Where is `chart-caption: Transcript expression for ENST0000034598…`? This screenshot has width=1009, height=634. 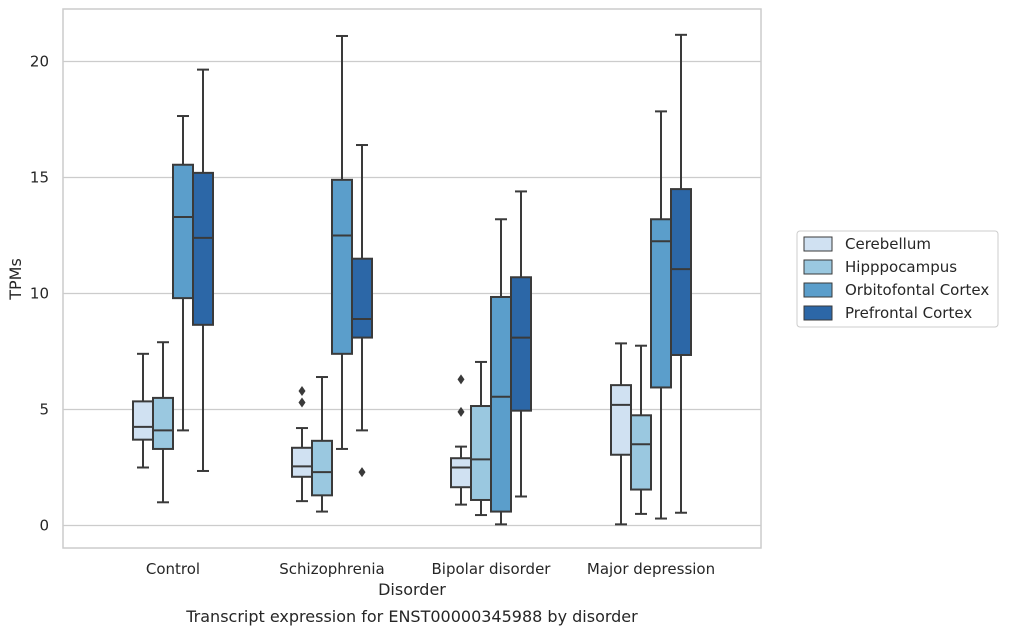
chart-caption: Transcript expression for ENST0000034598… is located at coordinates (411, 616).